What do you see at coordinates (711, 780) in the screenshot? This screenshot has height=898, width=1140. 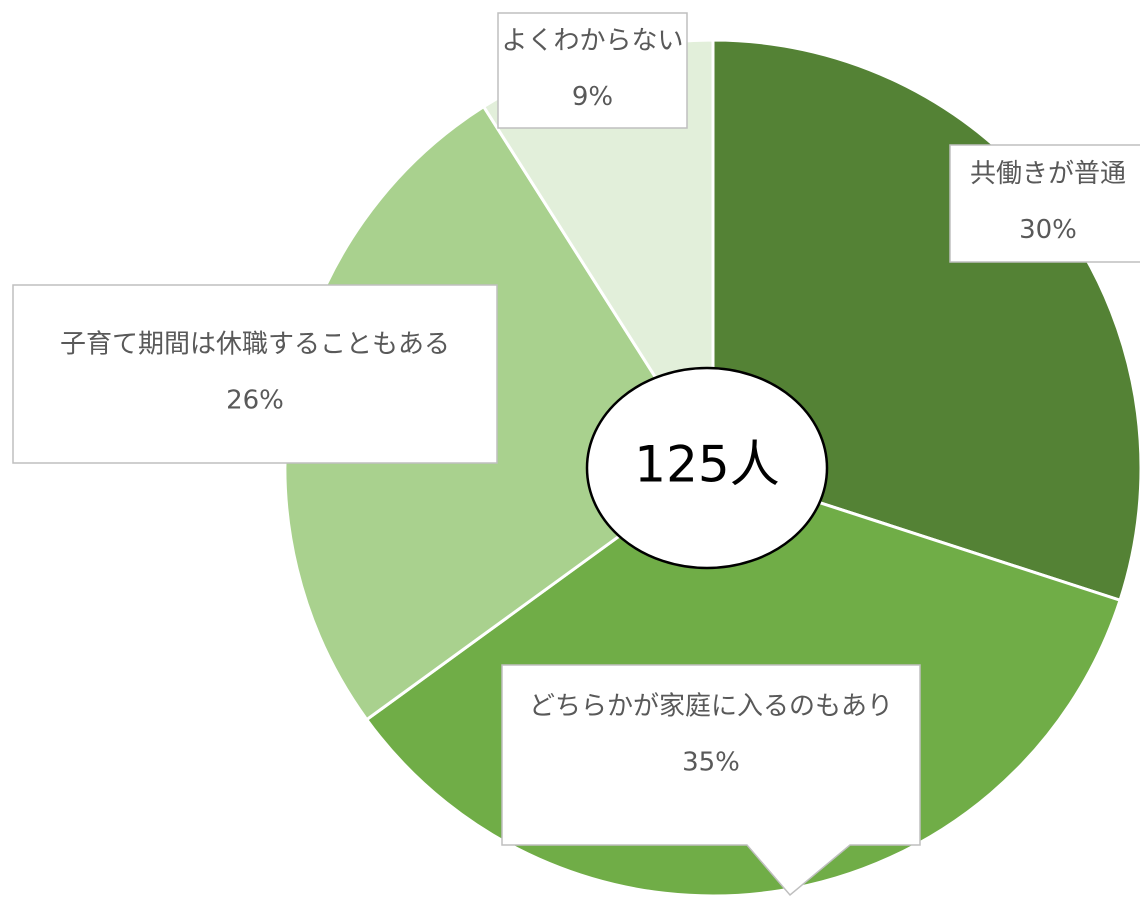 I see `label-callout` at bounding box center [711, 780].